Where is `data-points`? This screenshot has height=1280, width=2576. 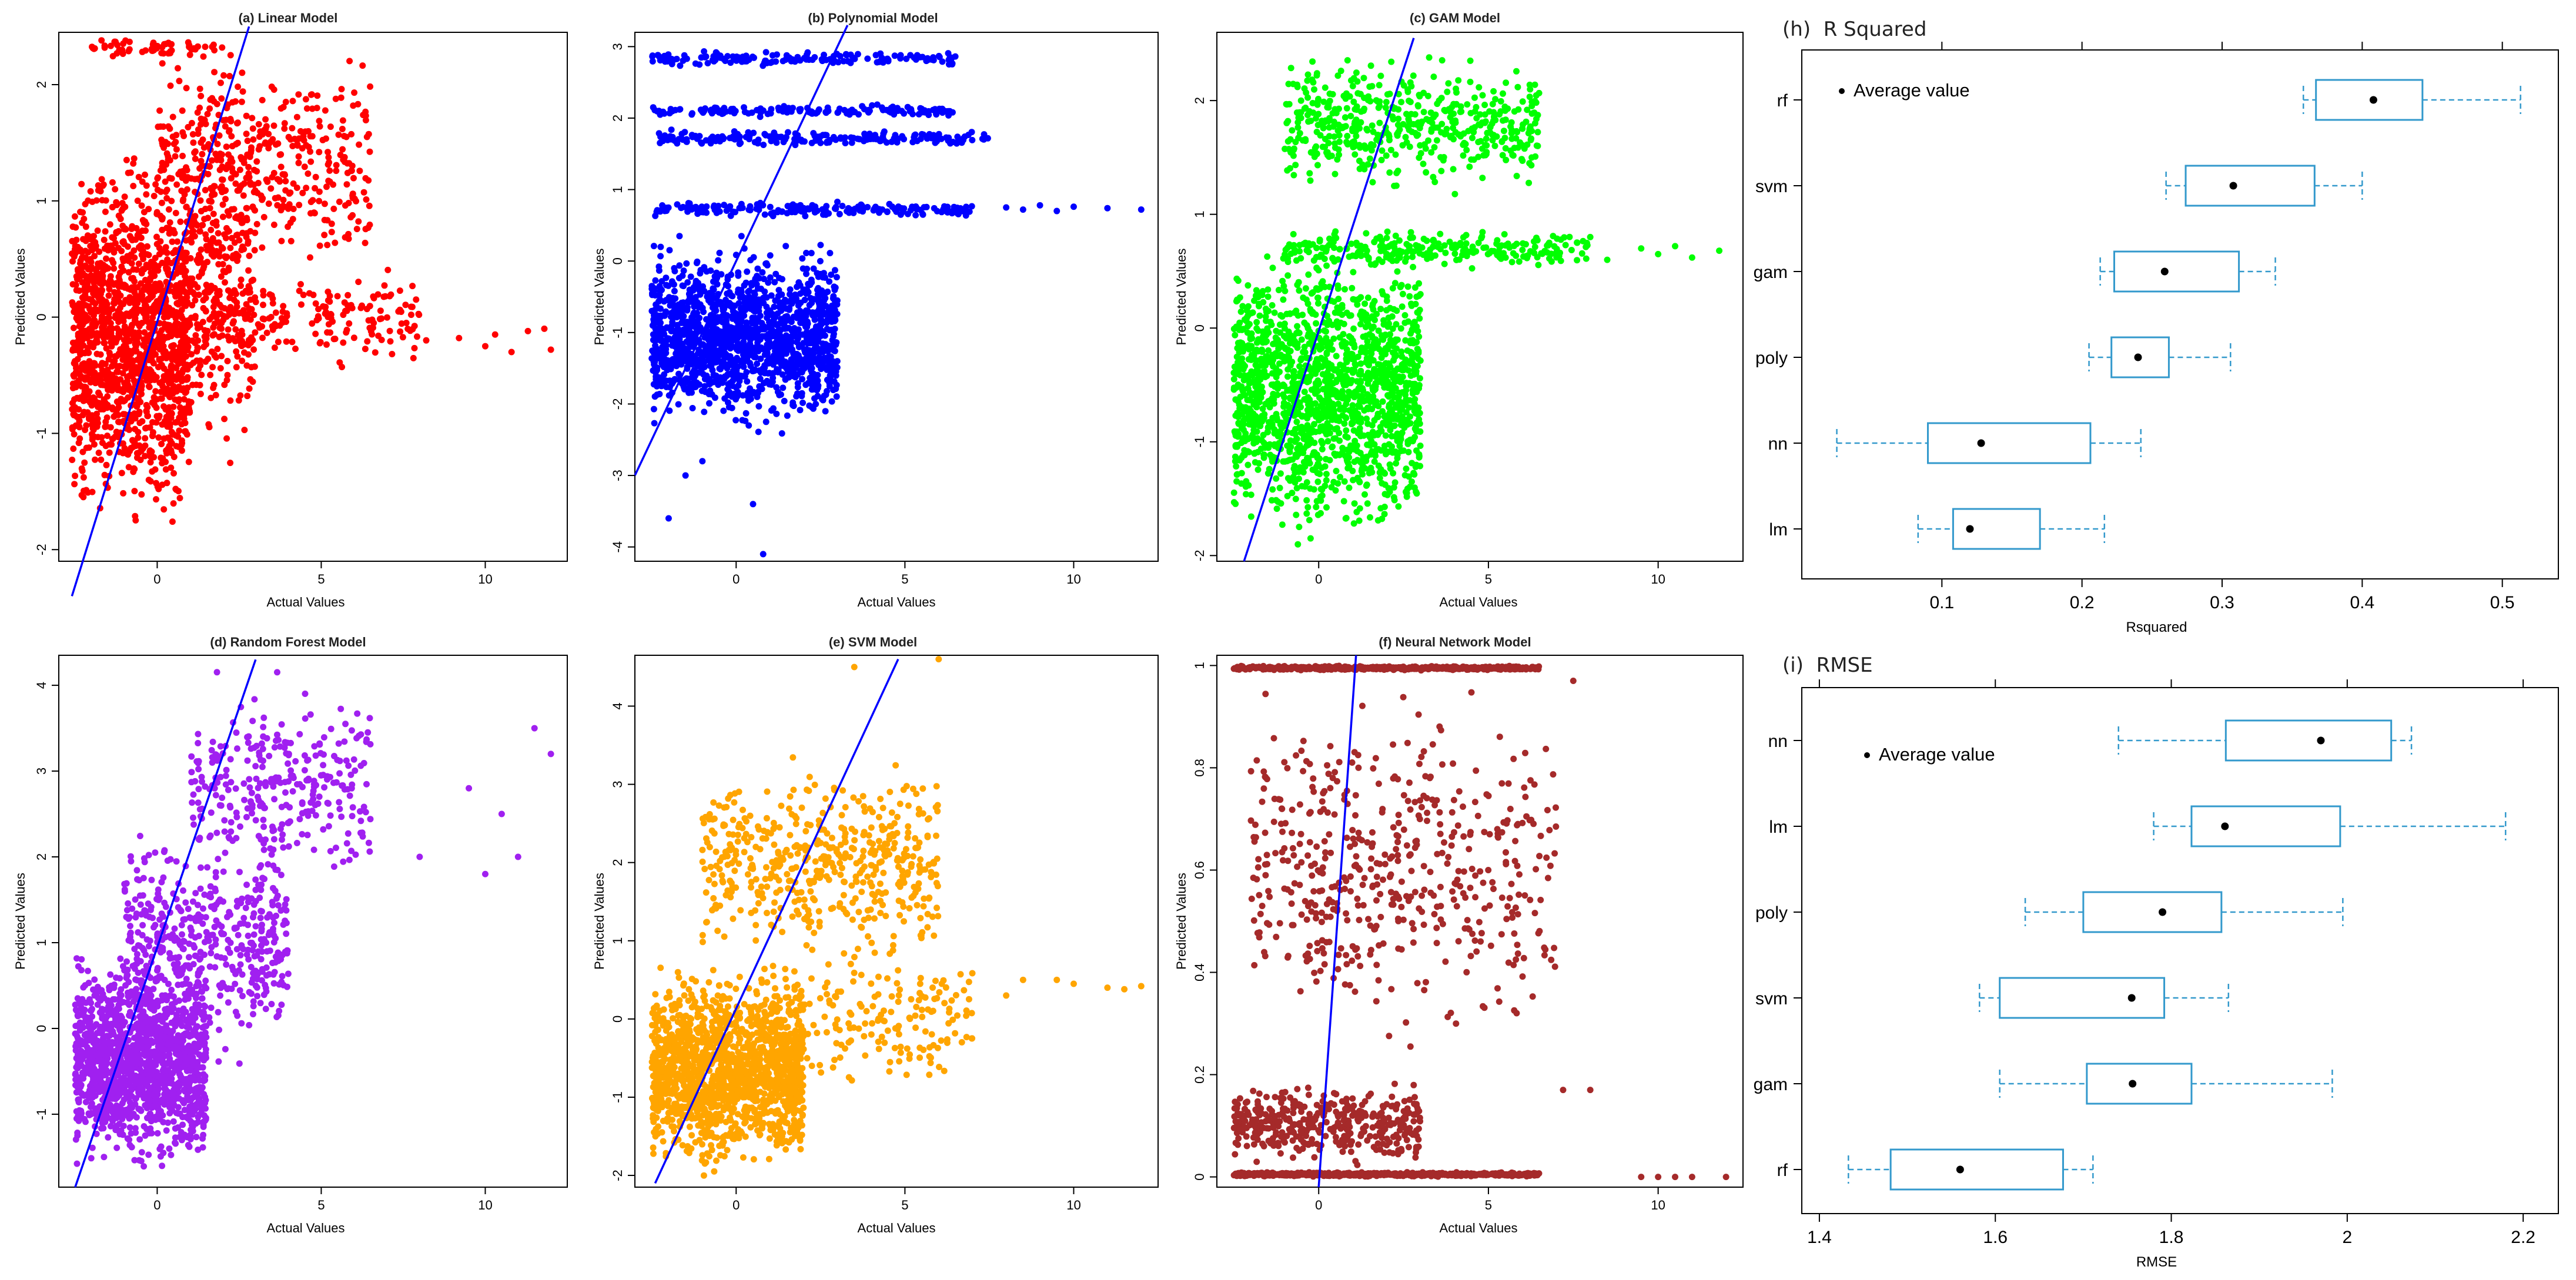 data-points is located at coordinates (311, 281).